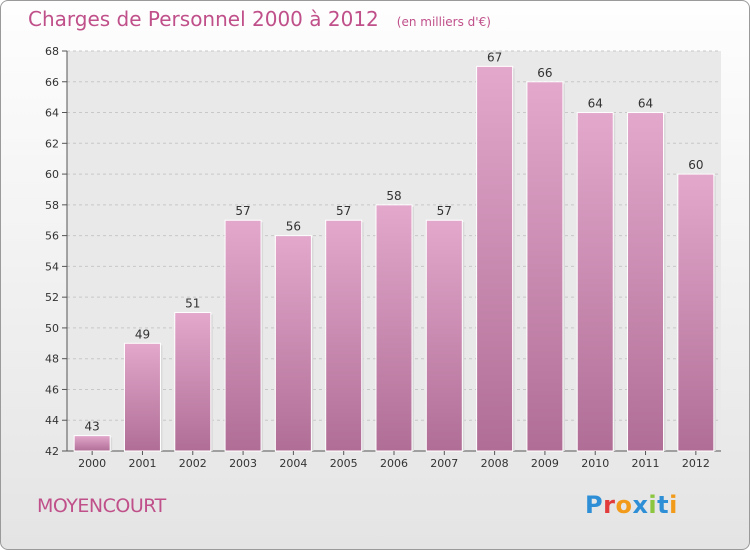 Image resolution: width=750 pixels, height=550 pixels. I want to click on proxiti-logo: Proxiti, so click(631, 505).